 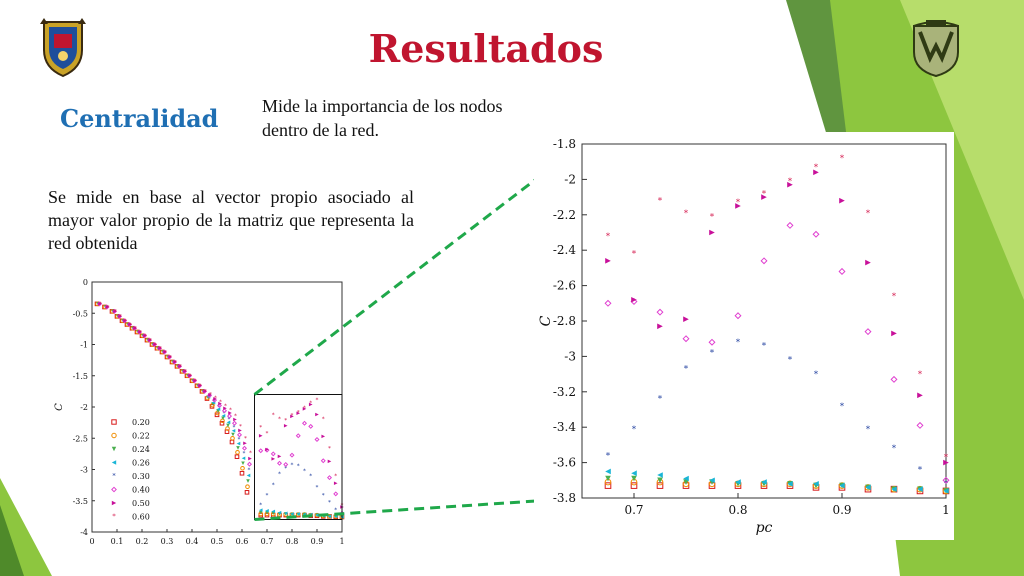 I want to click on slide-subtitle: Centralidad, so click(x=139, y=118).